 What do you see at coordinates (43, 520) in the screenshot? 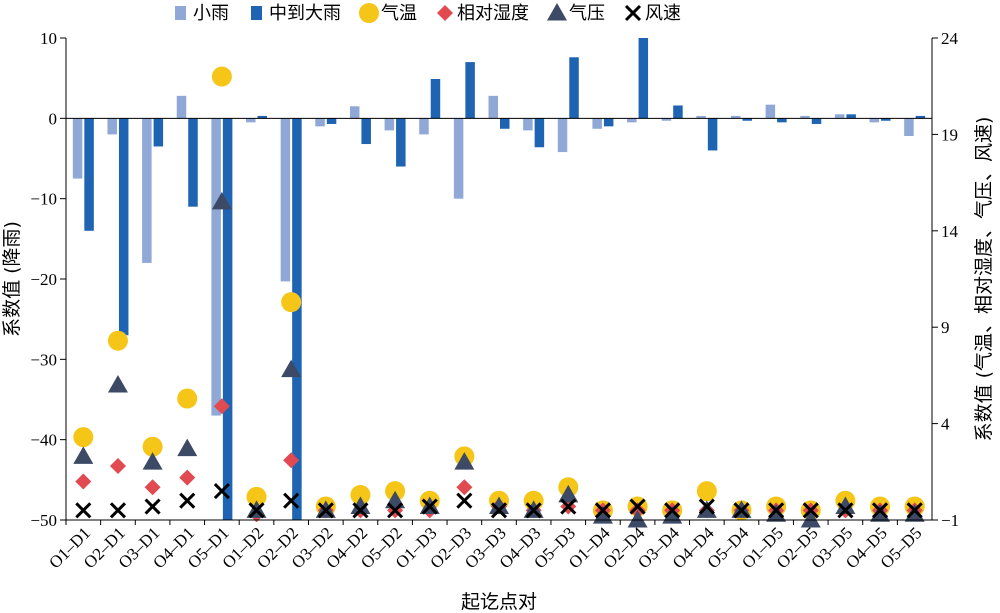
I see `y-left-tick-label: −50` at bounding box center [43, 520].